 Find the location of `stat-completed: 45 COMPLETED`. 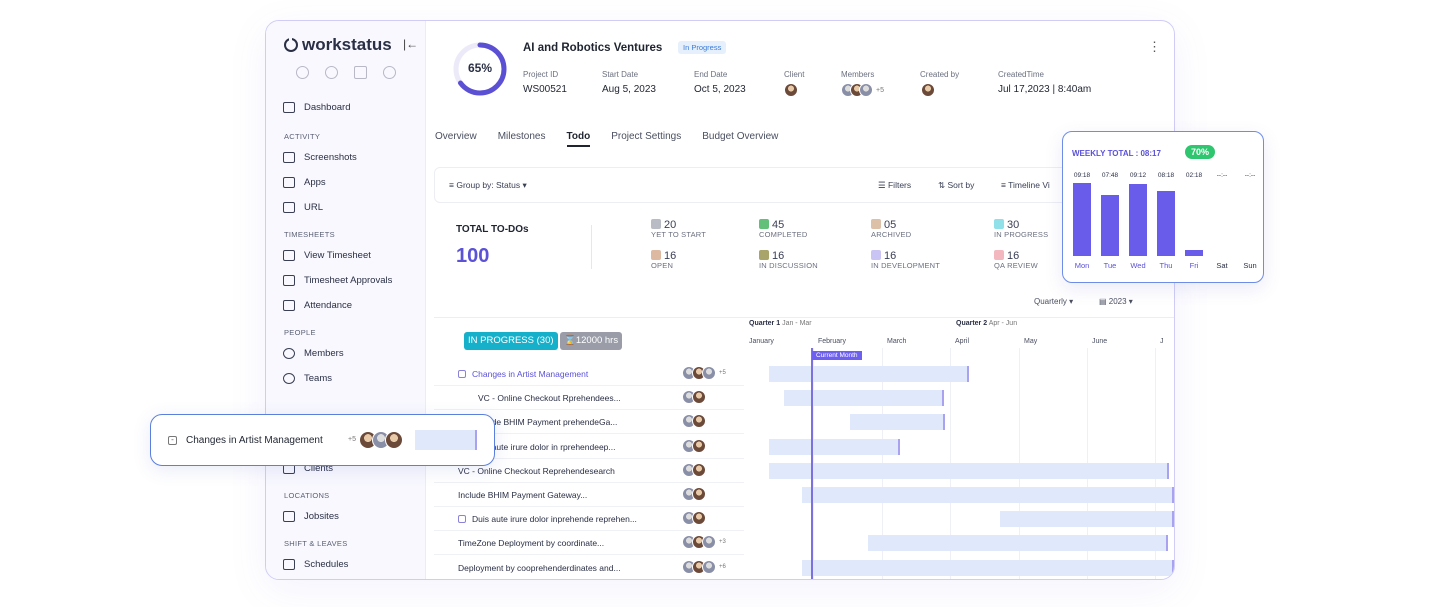

stat-completed: 45 COMPLETED is located at coordinates (783, 229).